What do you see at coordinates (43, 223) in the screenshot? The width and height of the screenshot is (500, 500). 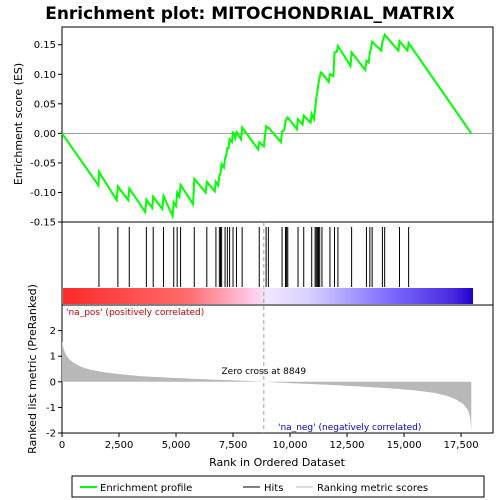 I see `es-ytick-label: -0.15` at bounding box center [43, 223].